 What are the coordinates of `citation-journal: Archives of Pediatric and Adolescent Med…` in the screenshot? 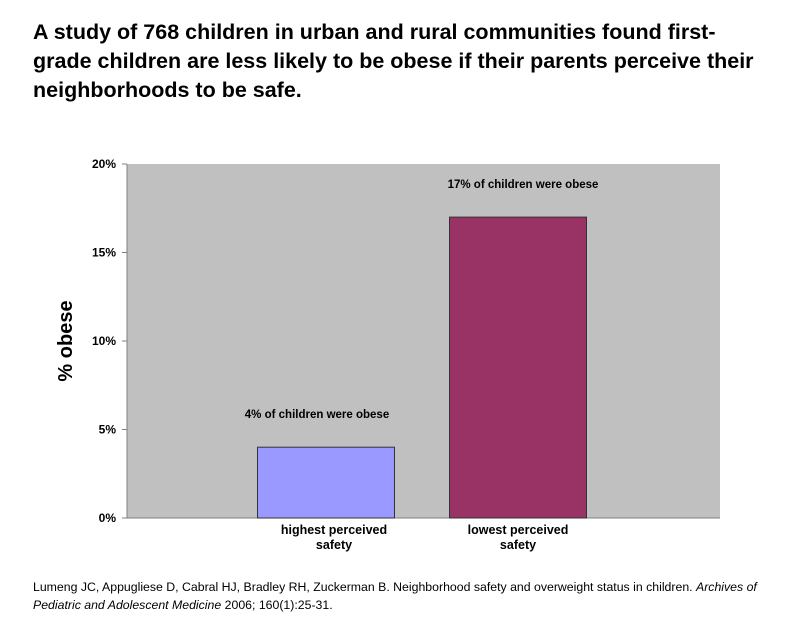 It's located at (395, 596).